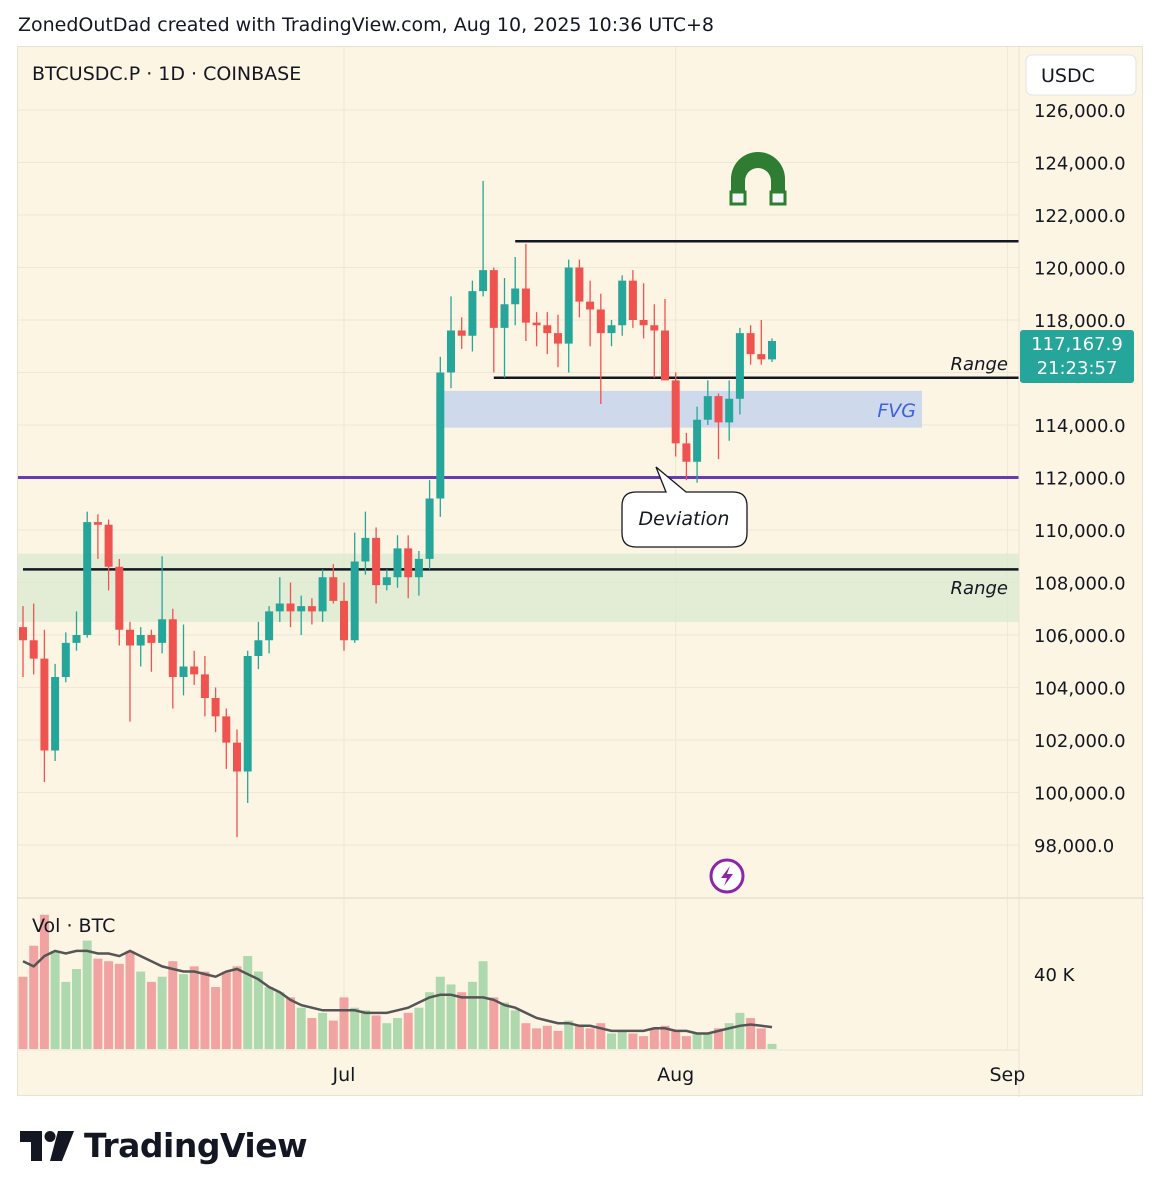 The width and height of the screenshot is (1160, 1200). I want to click on range-upper-label: Range, so click(979, 364).